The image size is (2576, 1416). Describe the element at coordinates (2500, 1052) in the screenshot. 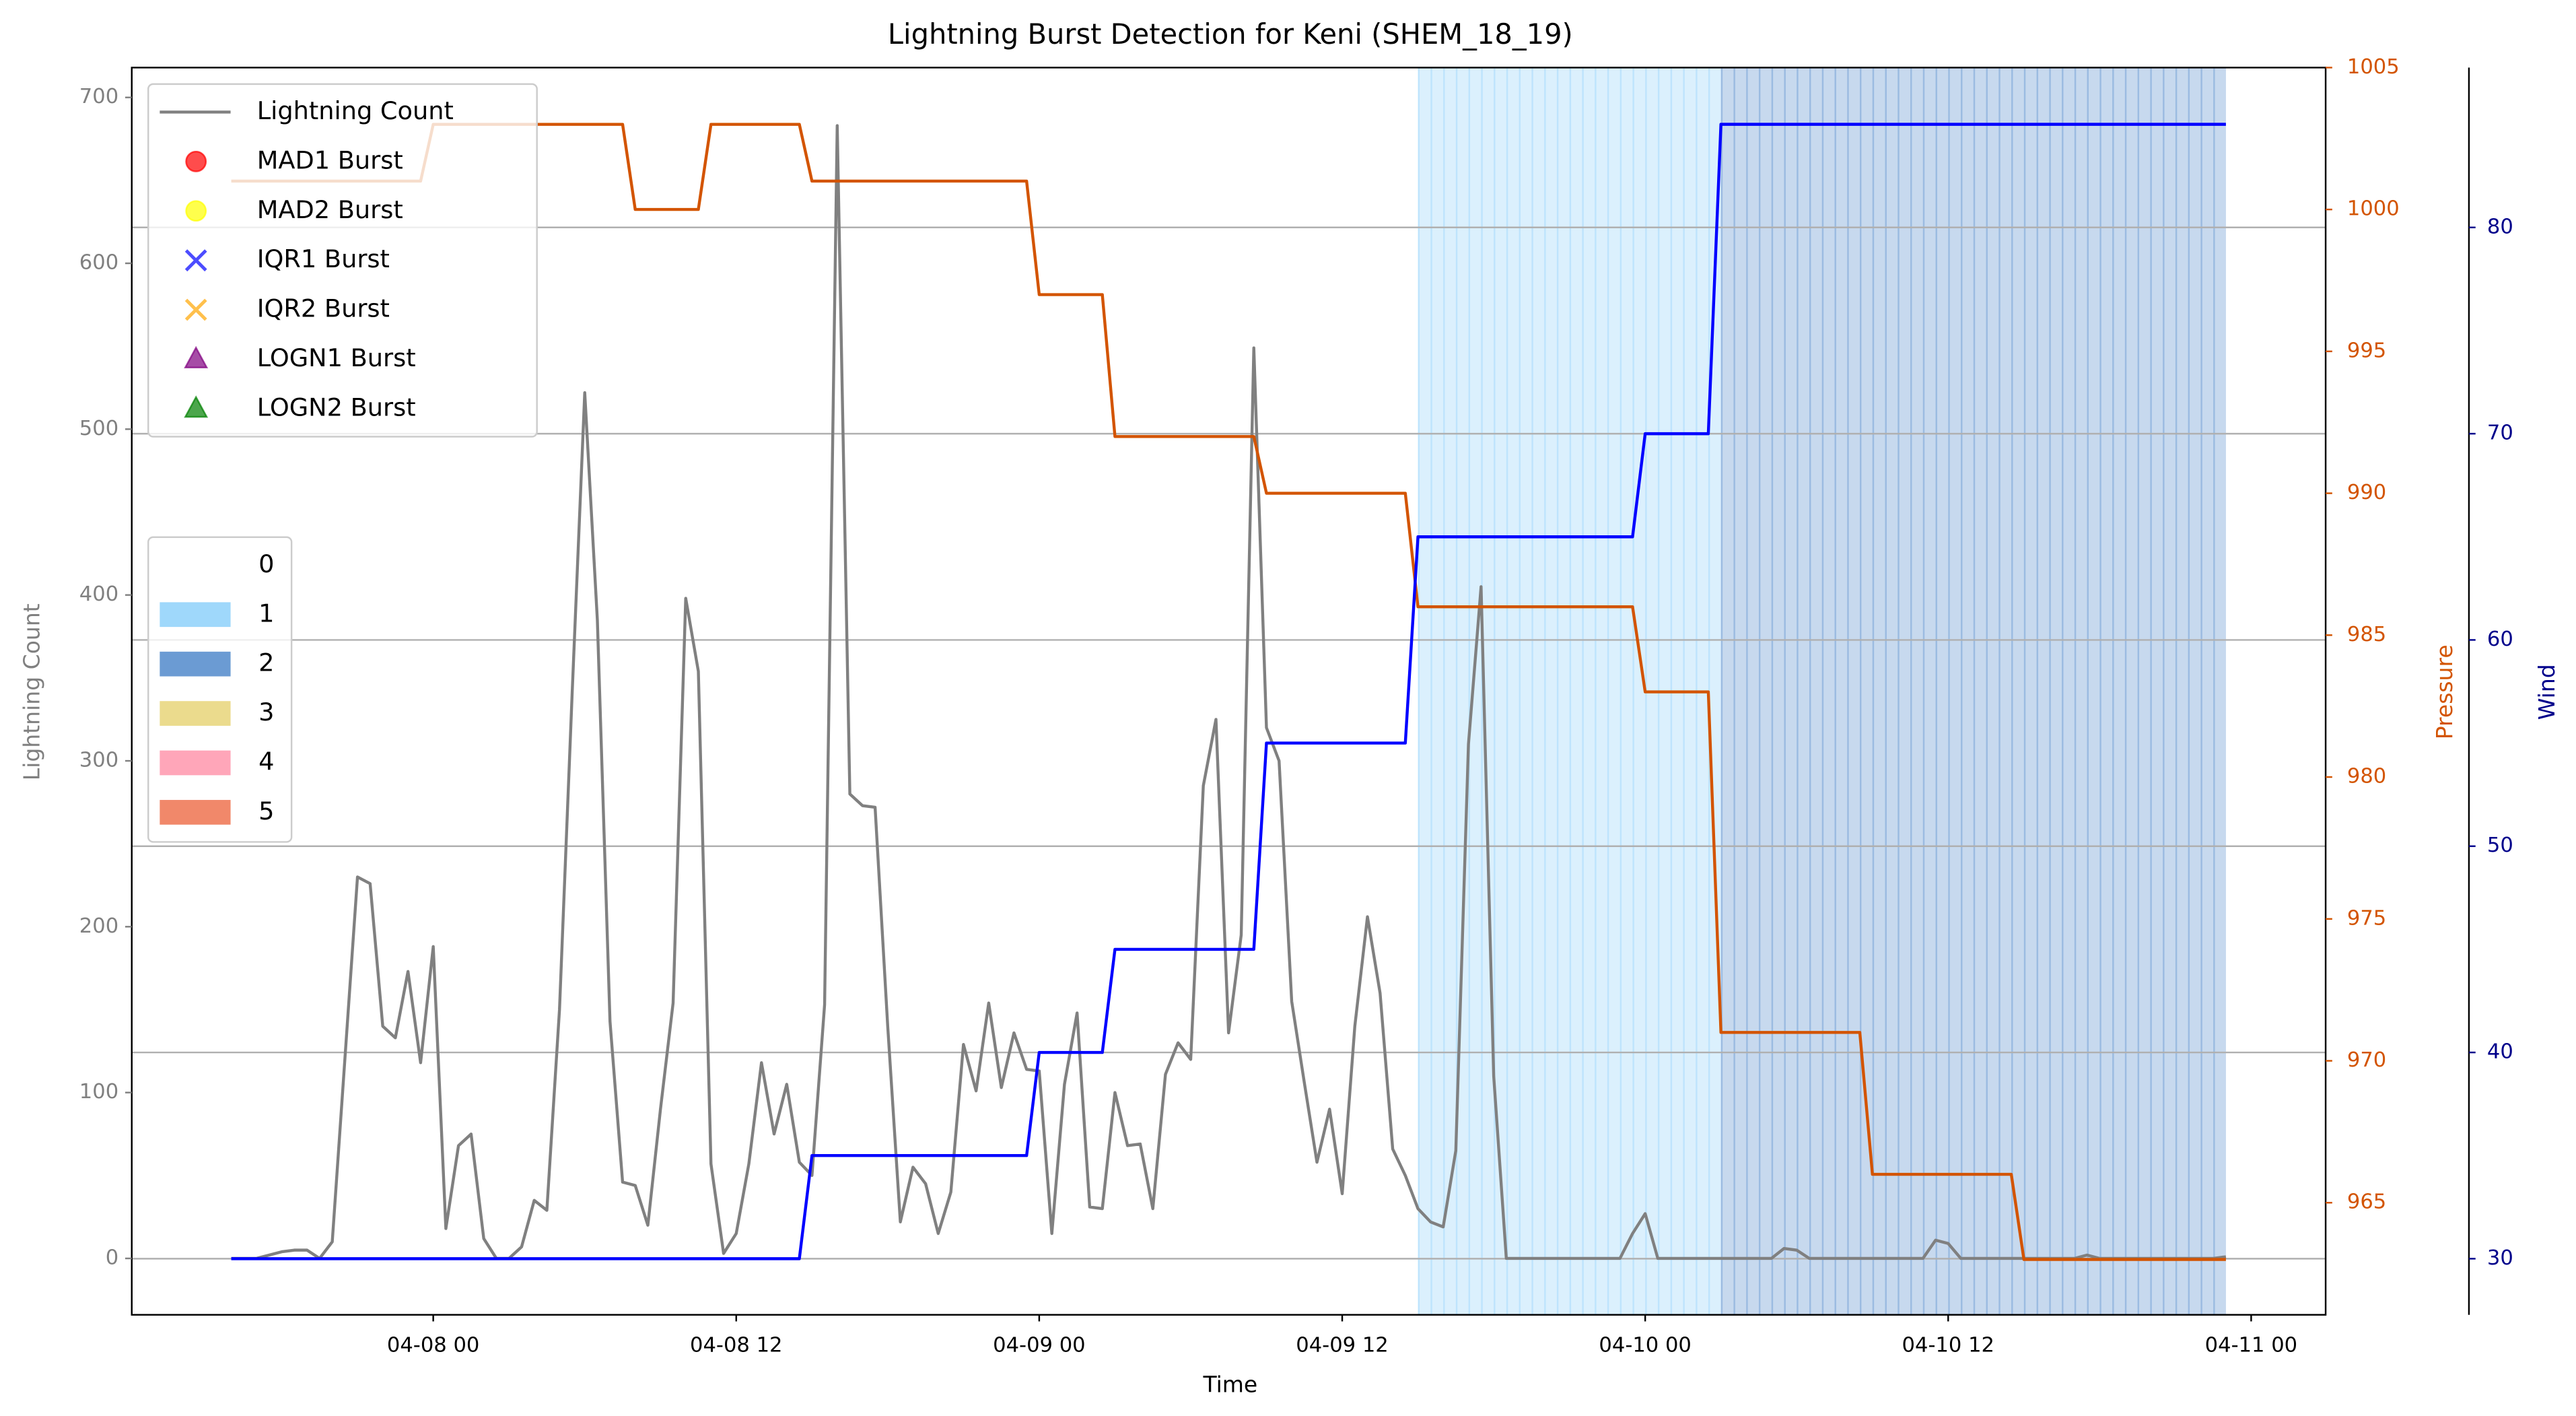

I see `y3-tick-label: 40` at that location.